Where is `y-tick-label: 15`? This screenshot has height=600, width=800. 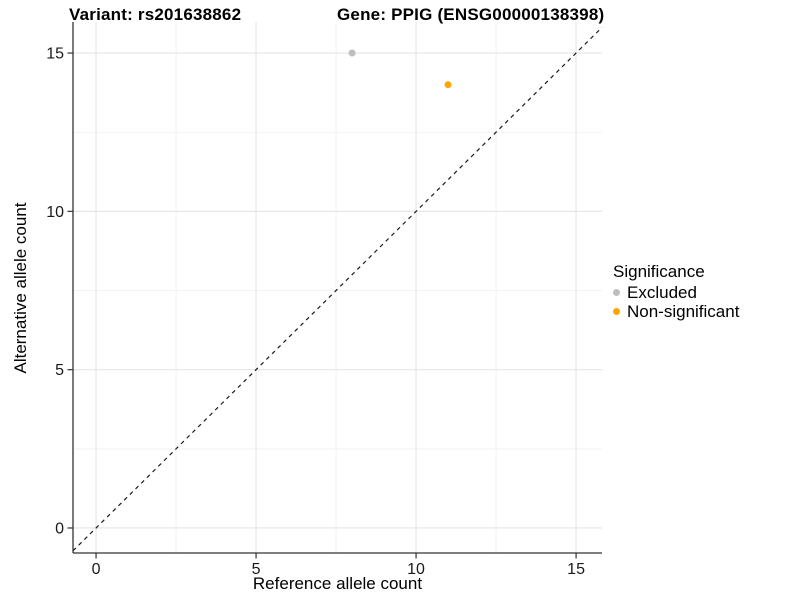
y-tick-label: 15 is located at coordinates (55, 54).